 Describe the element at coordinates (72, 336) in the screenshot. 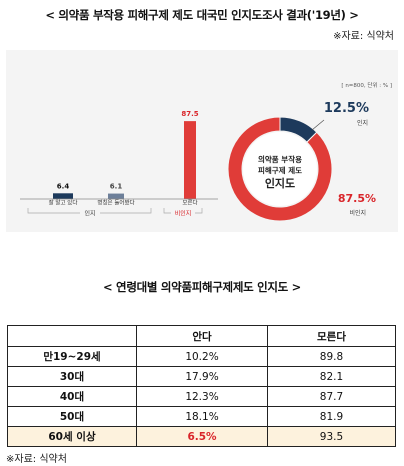

I see `table-header-cell` at that location.